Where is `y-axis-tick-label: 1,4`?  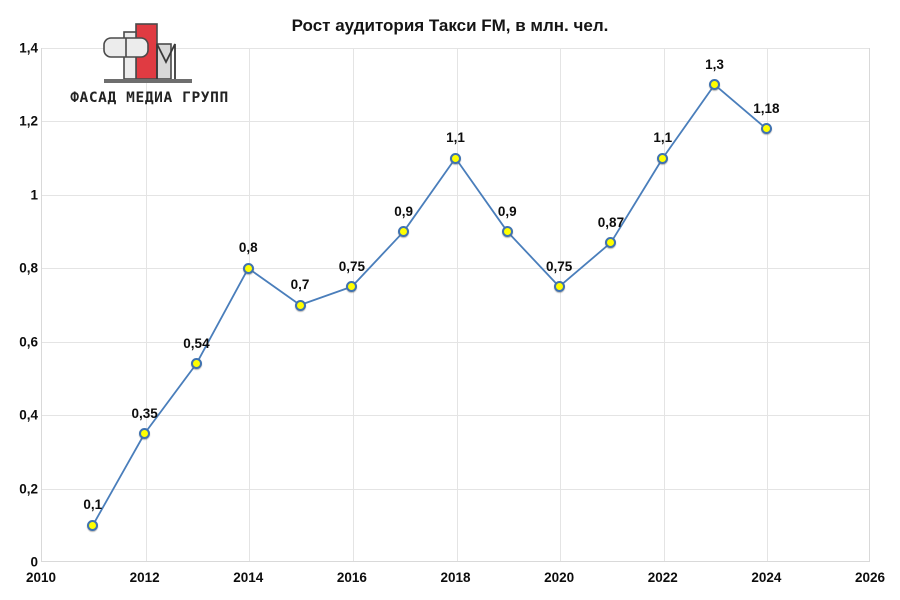 y-axis-tick-label: 1,4 is located at coordinates (28, 48).